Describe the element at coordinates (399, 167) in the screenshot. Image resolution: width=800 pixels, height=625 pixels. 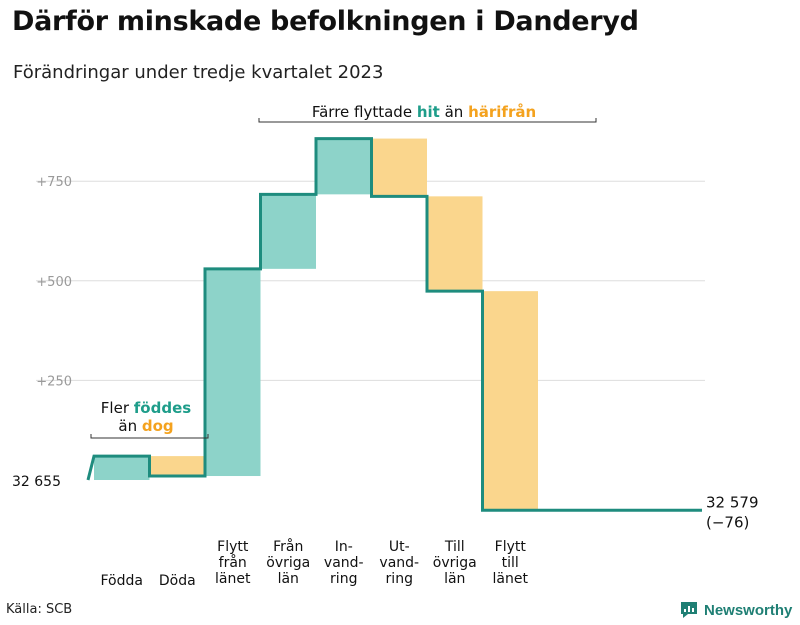
I see `bar-utvandring` at that location.